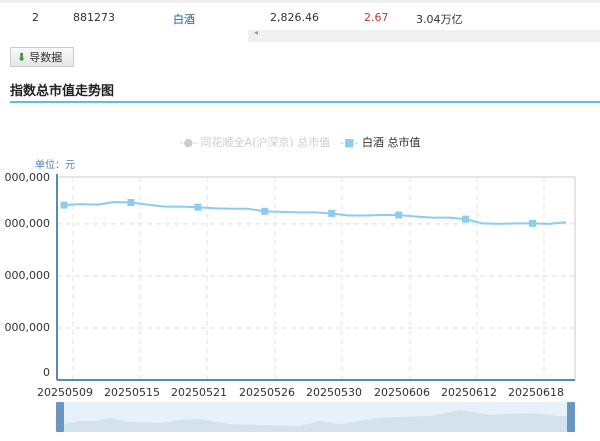  What do you see at coordinates (391, 142) in the screenshot?
I see `legend-label: 白酒 总市值` at bounding box center [391, 142].